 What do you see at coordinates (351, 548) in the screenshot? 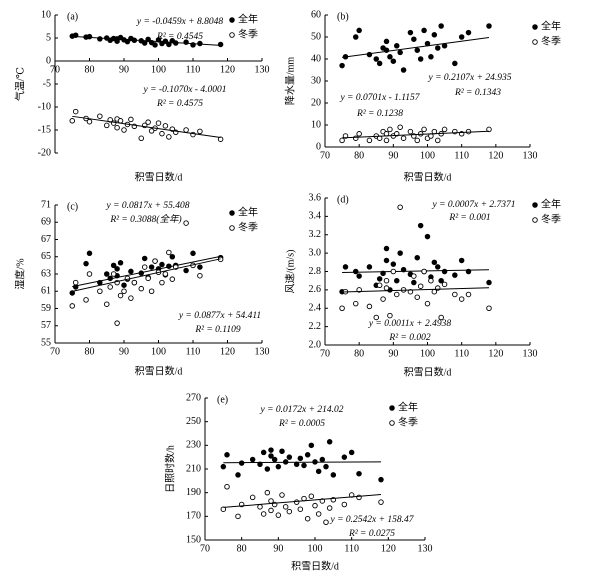
I see `x-tick-label: 110` at bounding box center [351, 548].